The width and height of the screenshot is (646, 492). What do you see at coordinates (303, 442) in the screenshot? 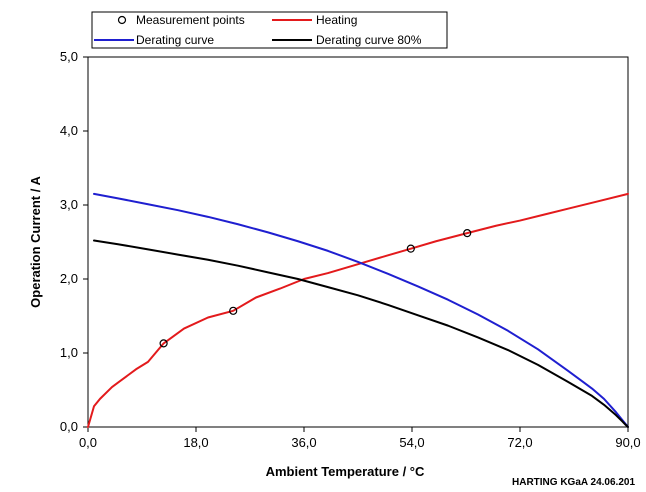
I see `x-tick-label: 36,0` at bounding box center [303, 442].